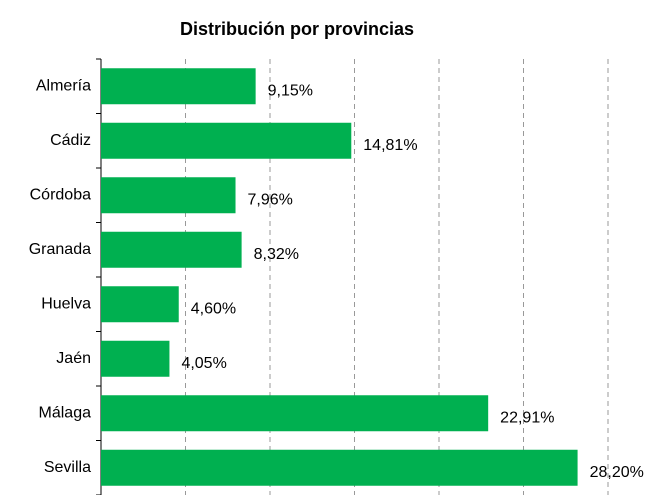 Image resolution: width=657 pixels, height=495 pixels. I want to click on data-label: 7,96%, so click(270, 199).